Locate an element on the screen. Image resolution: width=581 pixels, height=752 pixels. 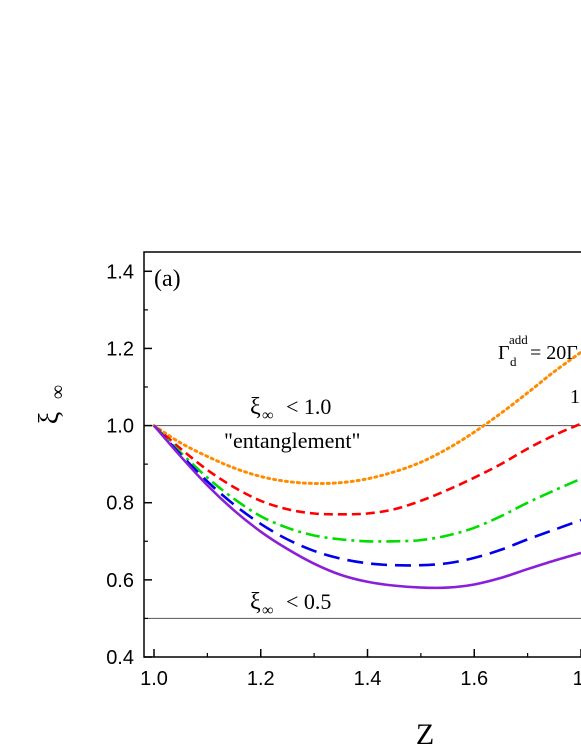
y-axis-label-sub: ∞ is located at coordinates (58, 392).